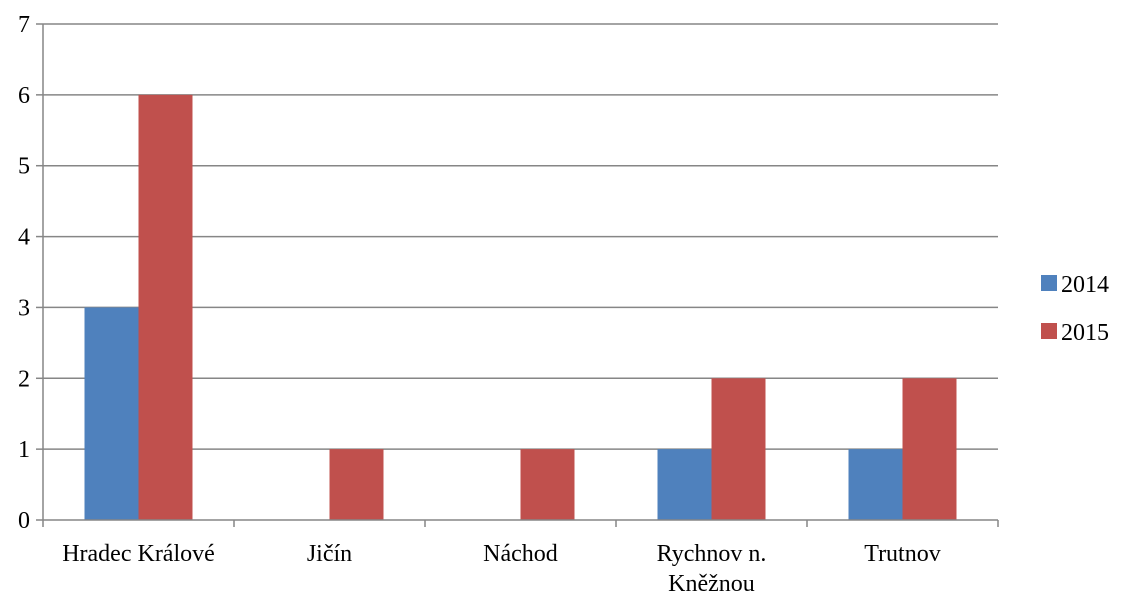 This screenshot has height=602, width=1122. What do you see at coordinates (1085, 285) in the screenshot?
I see `legend-label: 2014` at bounding box center [1085, 285].